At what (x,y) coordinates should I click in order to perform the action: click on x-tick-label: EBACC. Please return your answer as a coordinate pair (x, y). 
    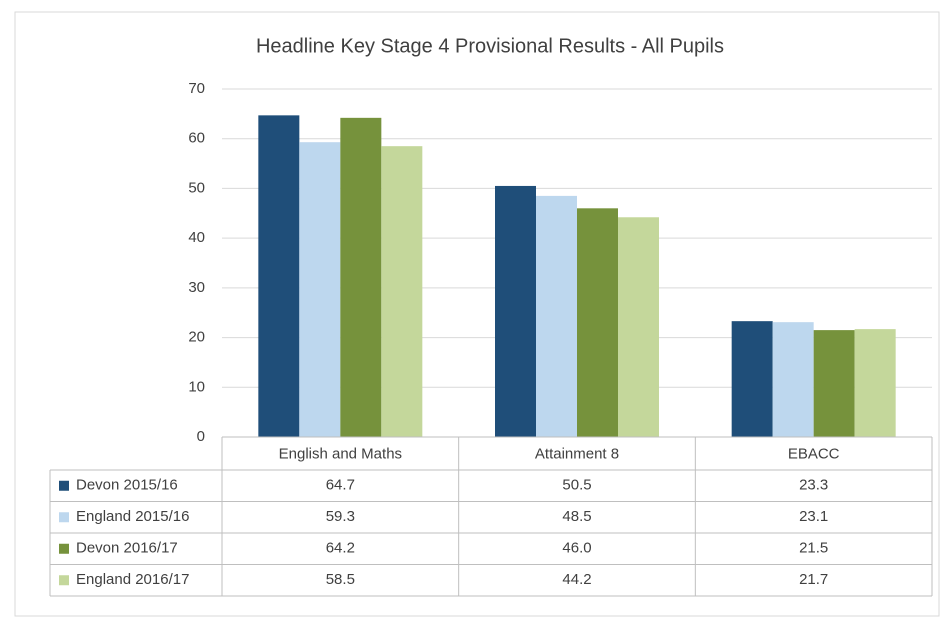
    Looking at the image, I should click on (814, 453).